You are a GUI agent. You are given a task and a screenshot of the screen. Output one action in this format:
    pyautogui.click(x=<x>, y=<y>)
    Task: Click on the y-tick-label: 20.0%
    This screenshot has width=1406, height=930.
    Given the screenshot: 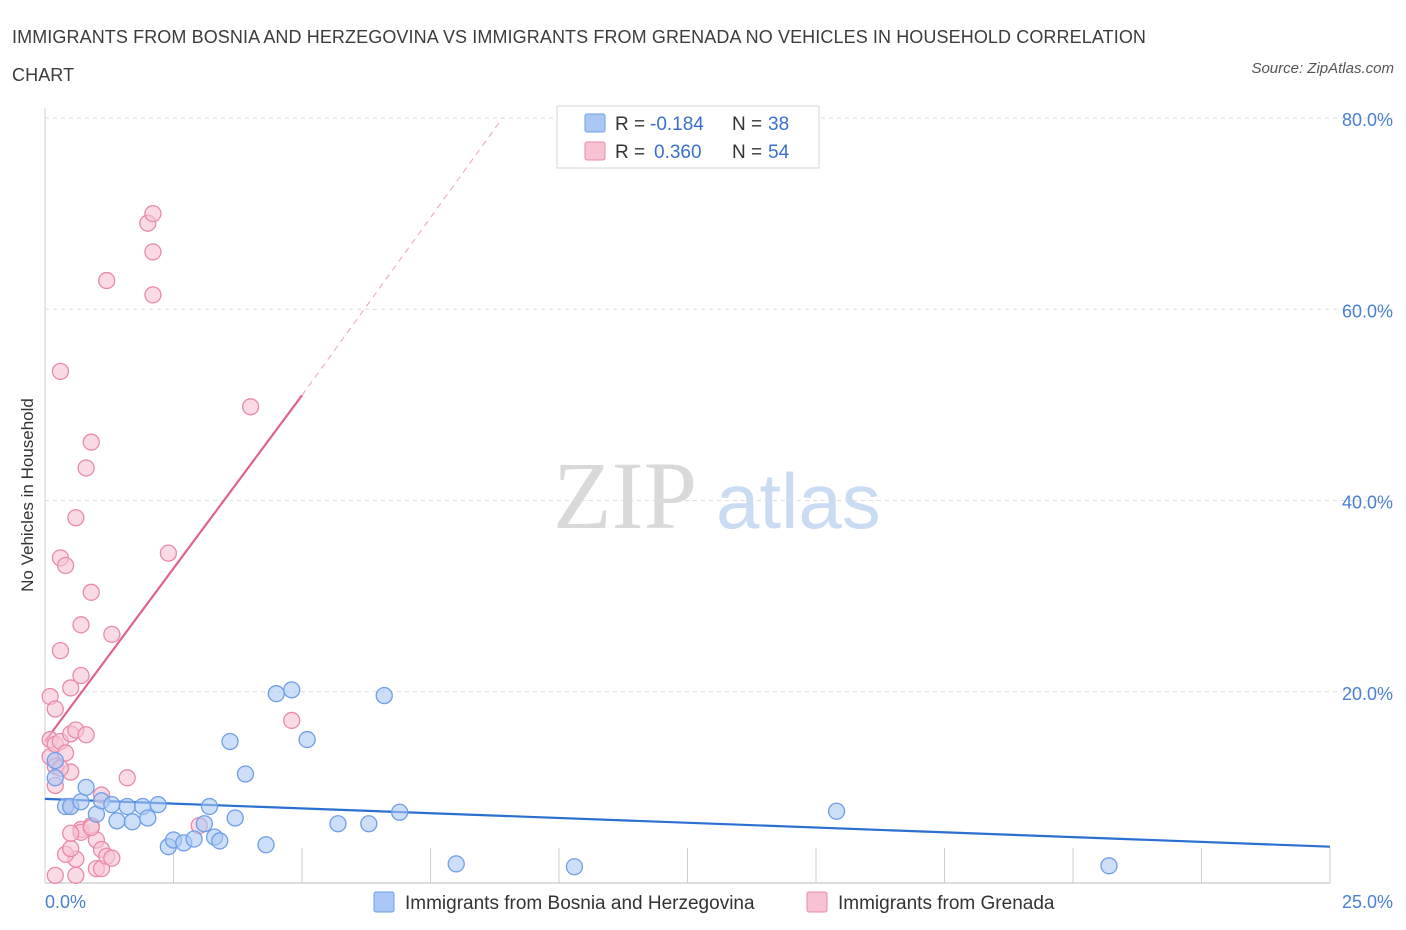 What is the action you would take?
    pyautogui.click(x=1367, y=694)
    